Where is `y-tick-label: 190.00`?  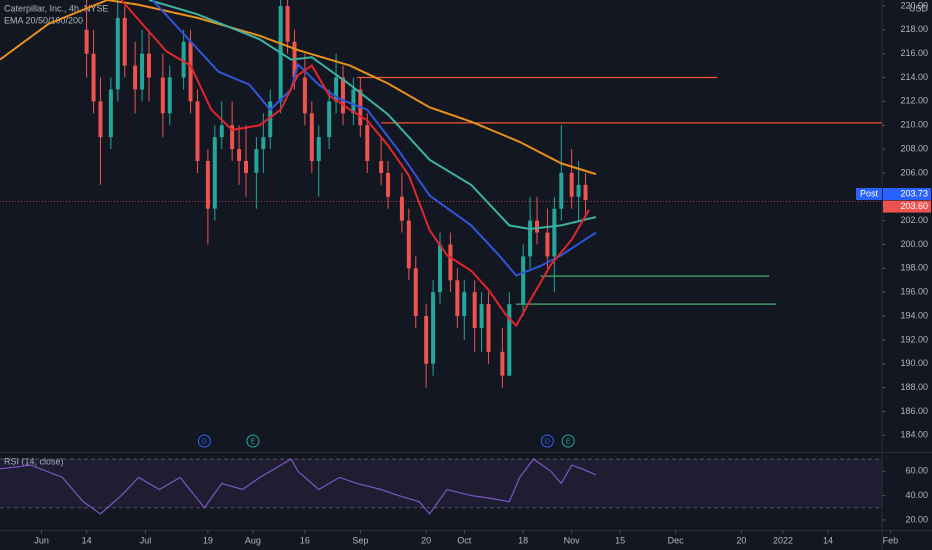
y-tick-label: 190.00 is located at coordinates (914, 363).